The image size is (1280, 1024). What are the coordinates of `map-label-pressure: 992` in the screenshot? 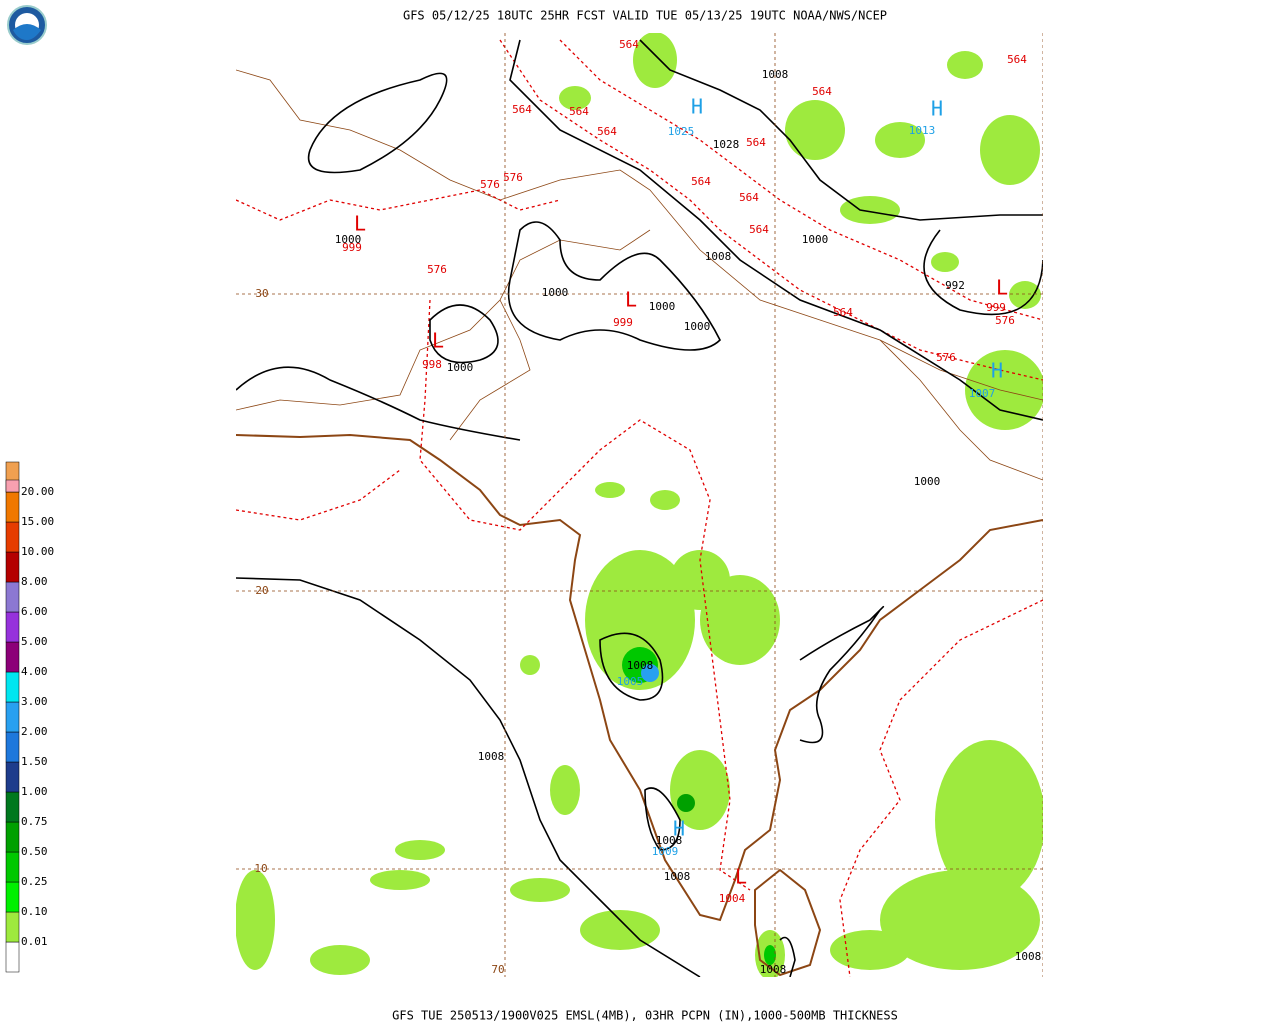 It's located at (955, 285).